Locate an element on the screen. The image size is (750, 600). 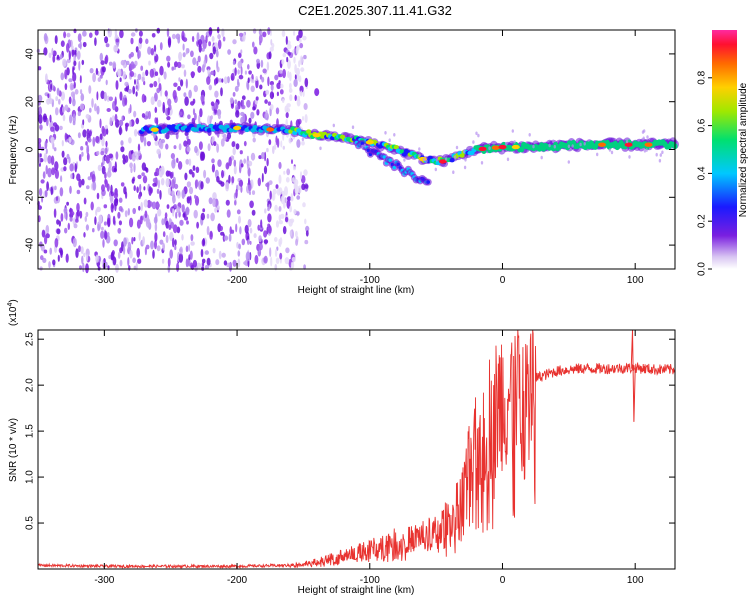
colorbar-tick-label: 0.4 is located at coordinates (702, 173).